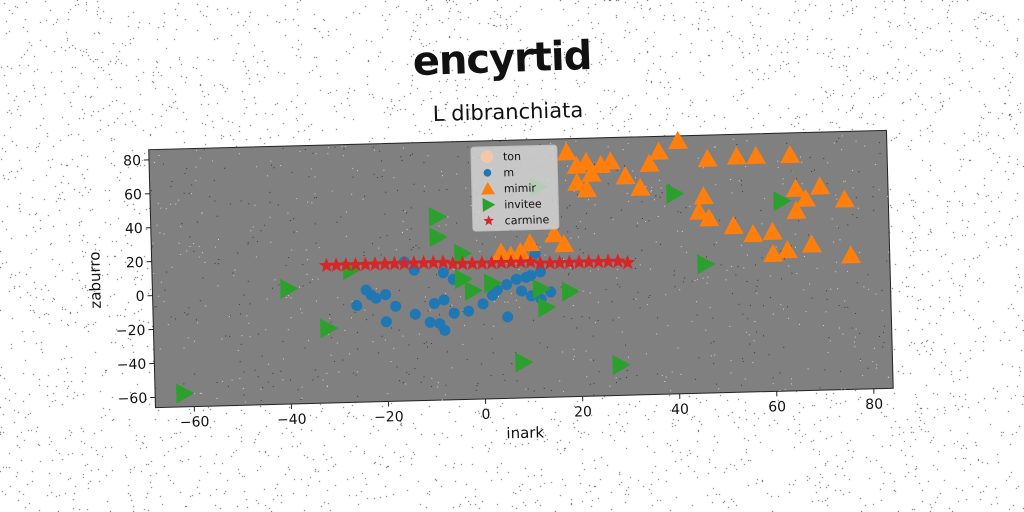  I want to click on legend-box, so click(515, 188).